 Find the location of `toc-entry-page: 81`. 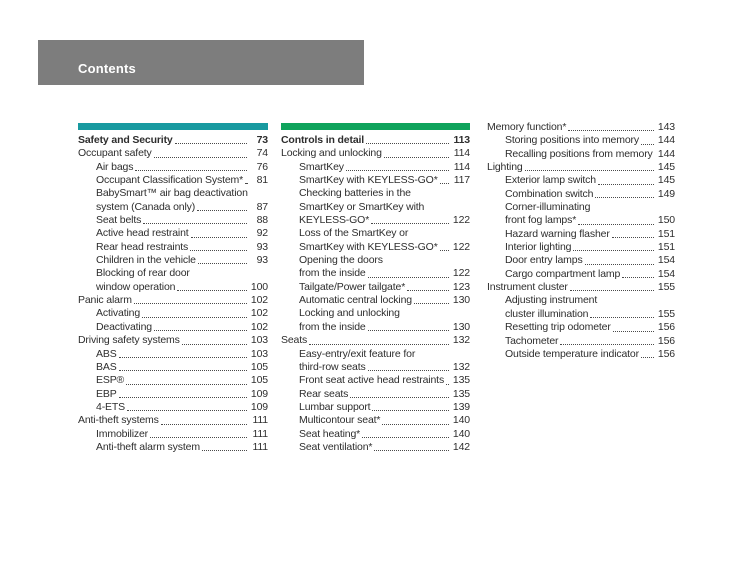

toc-entry-page: 81 is located at coordinates (262, 180).